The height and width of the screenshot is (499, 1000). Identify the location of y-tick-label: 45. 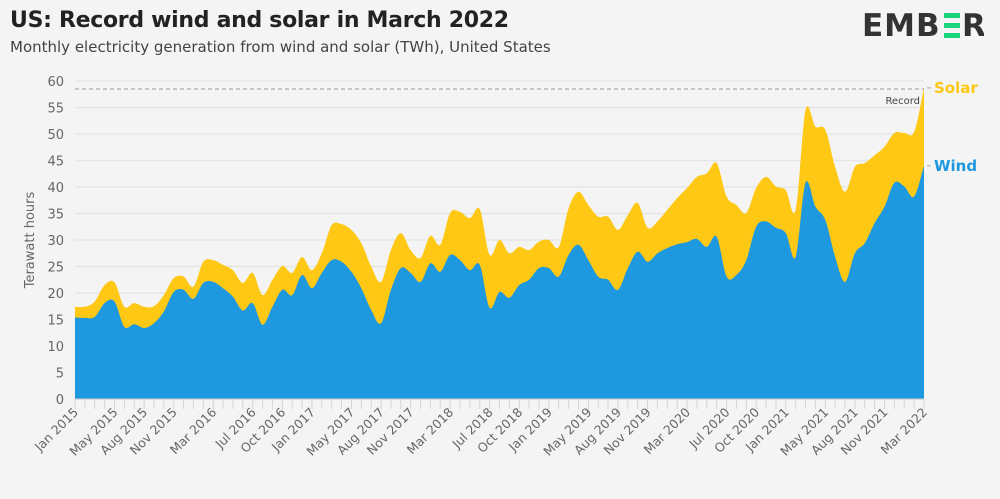
(55, 162).